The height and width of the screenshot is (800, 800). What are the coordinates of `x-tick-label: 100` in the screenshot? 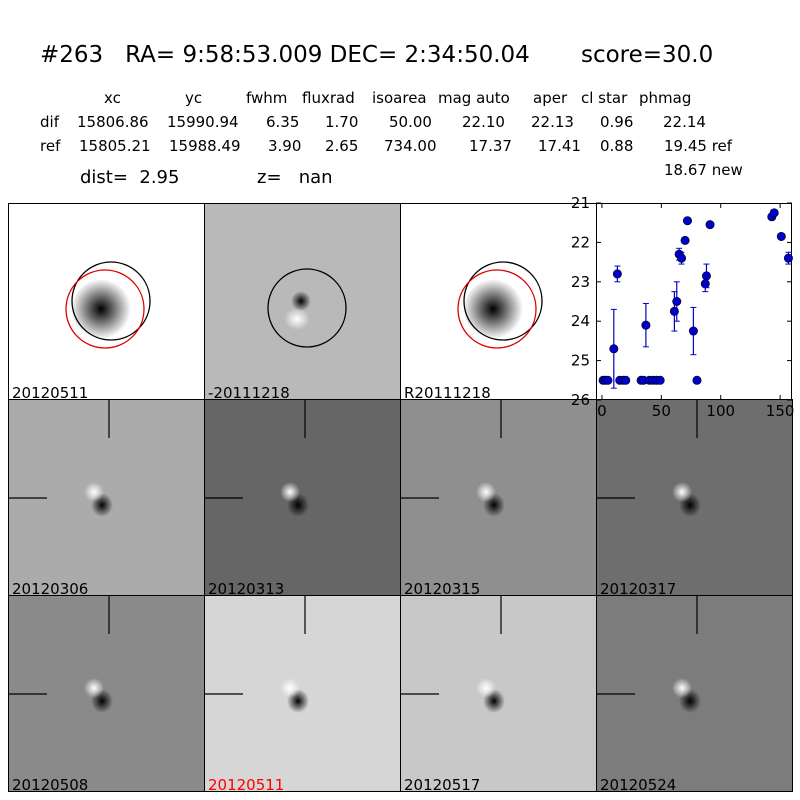 It's located at (720, 411).